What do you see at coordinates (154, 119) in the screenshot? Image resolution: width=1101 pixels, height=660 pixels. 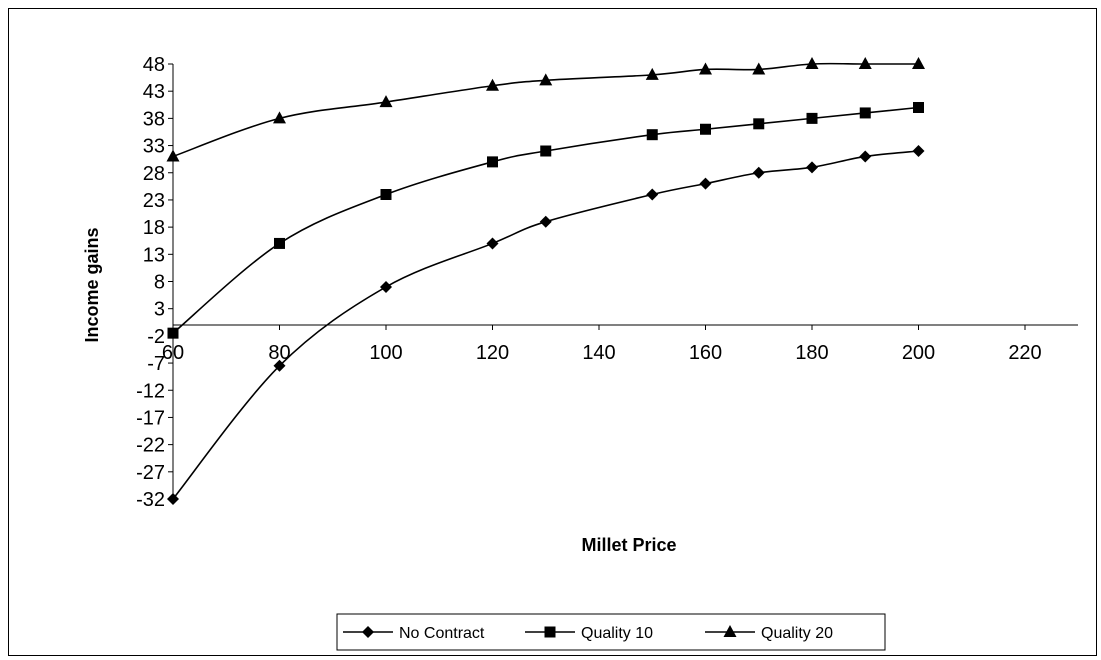 I see `y-tick-label: 38` at bounding box center [154, 119].